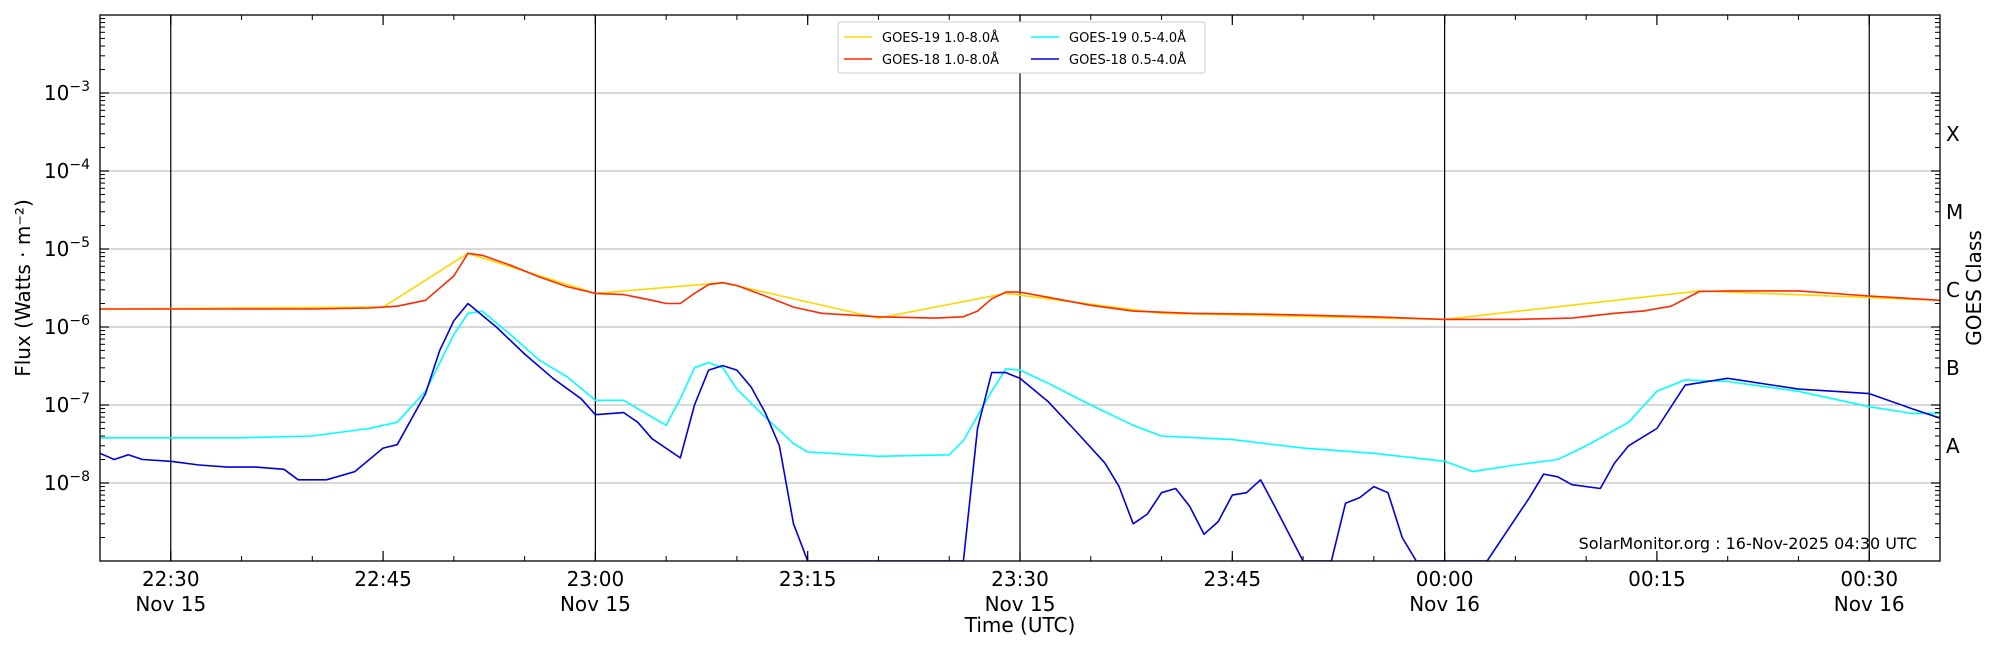 The height and width of the screenshot is (650, 2000). I want to click on legend-label-3: GOES-18 0.5-4.0Å, so click(1127, 60).